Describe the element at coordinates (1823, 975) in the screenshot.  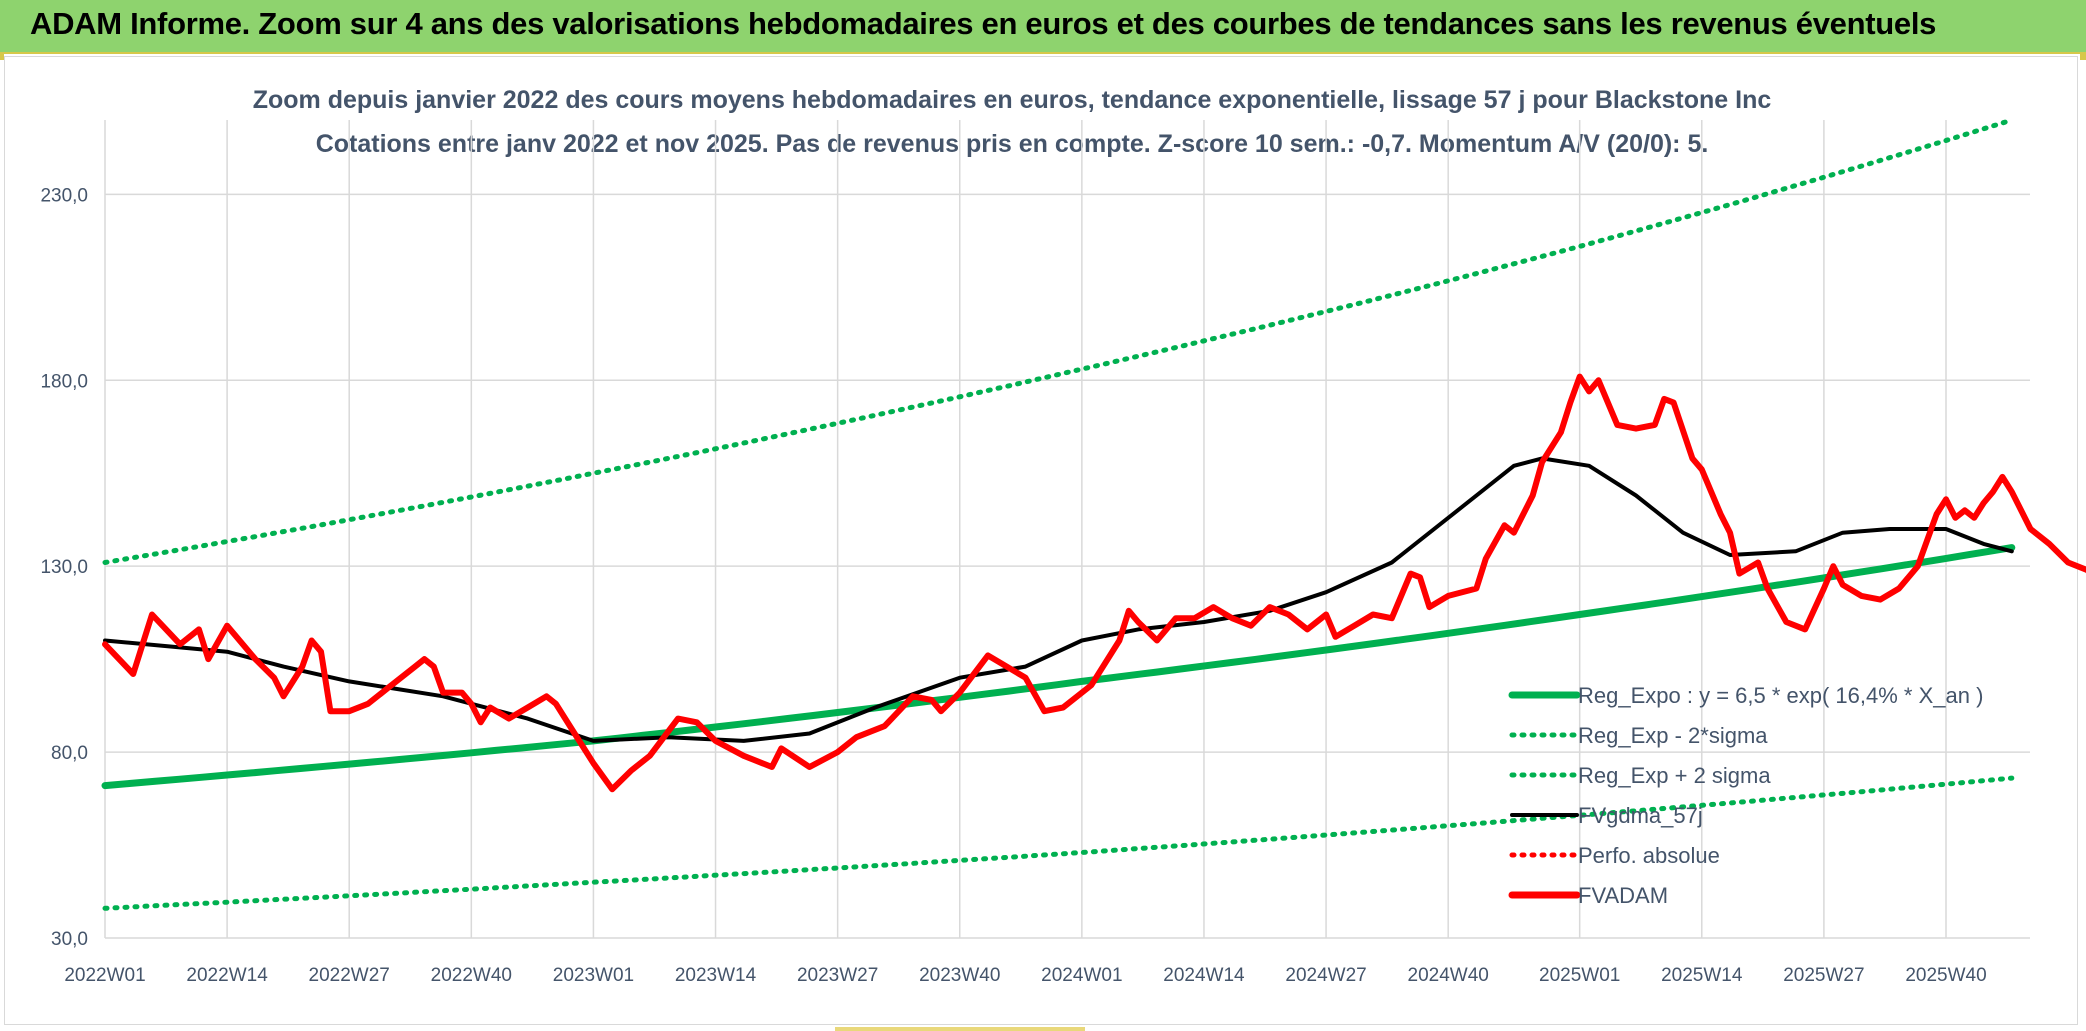
I see `x-tick-label: 2025W27` at that location.